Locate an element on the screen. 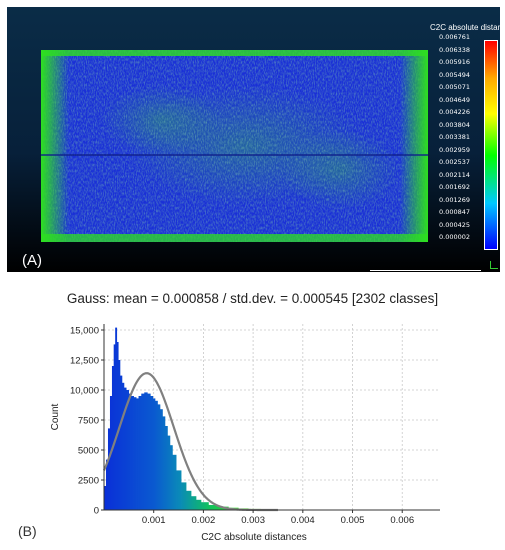 The height and width of the screenshot is (550, 505). x-tick-label: 0.006 is located at coordinates (402, 520).